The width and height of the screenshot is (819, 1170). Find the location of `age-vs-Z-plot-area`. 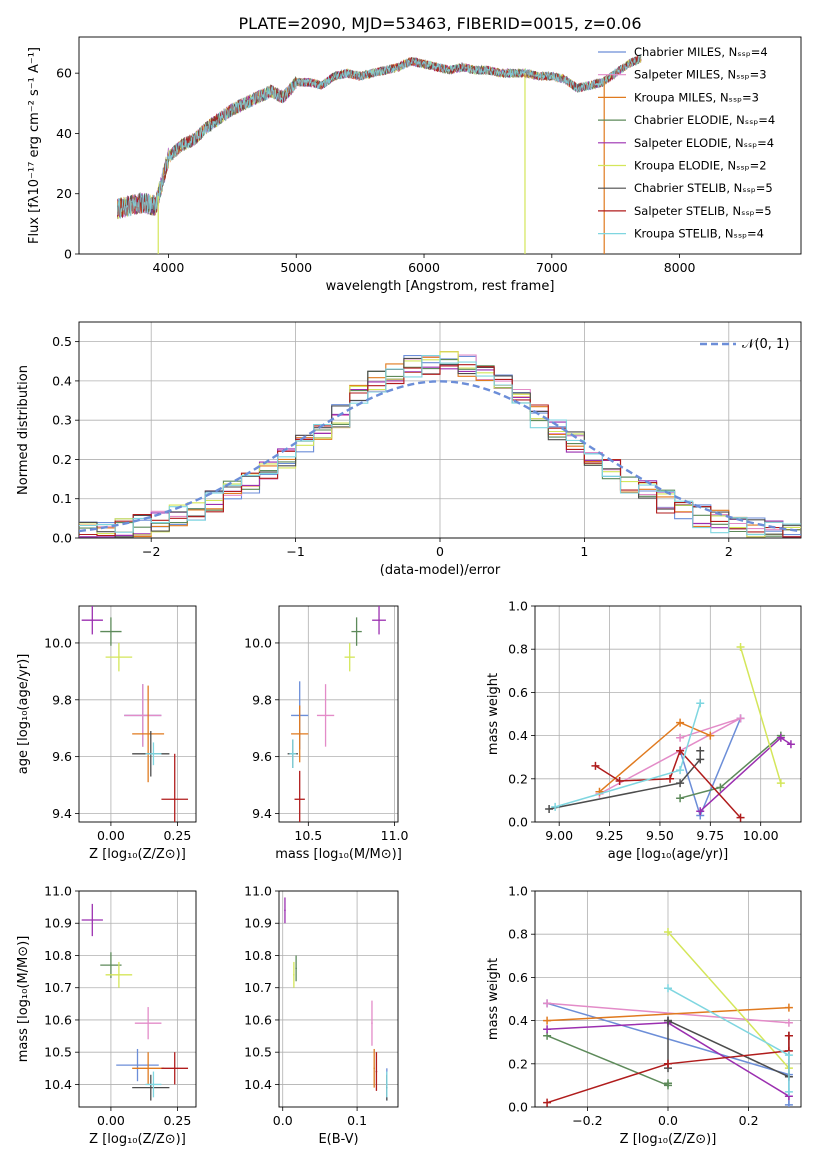

age-vs-Z-plot-area is located at coordinates (135, 714).